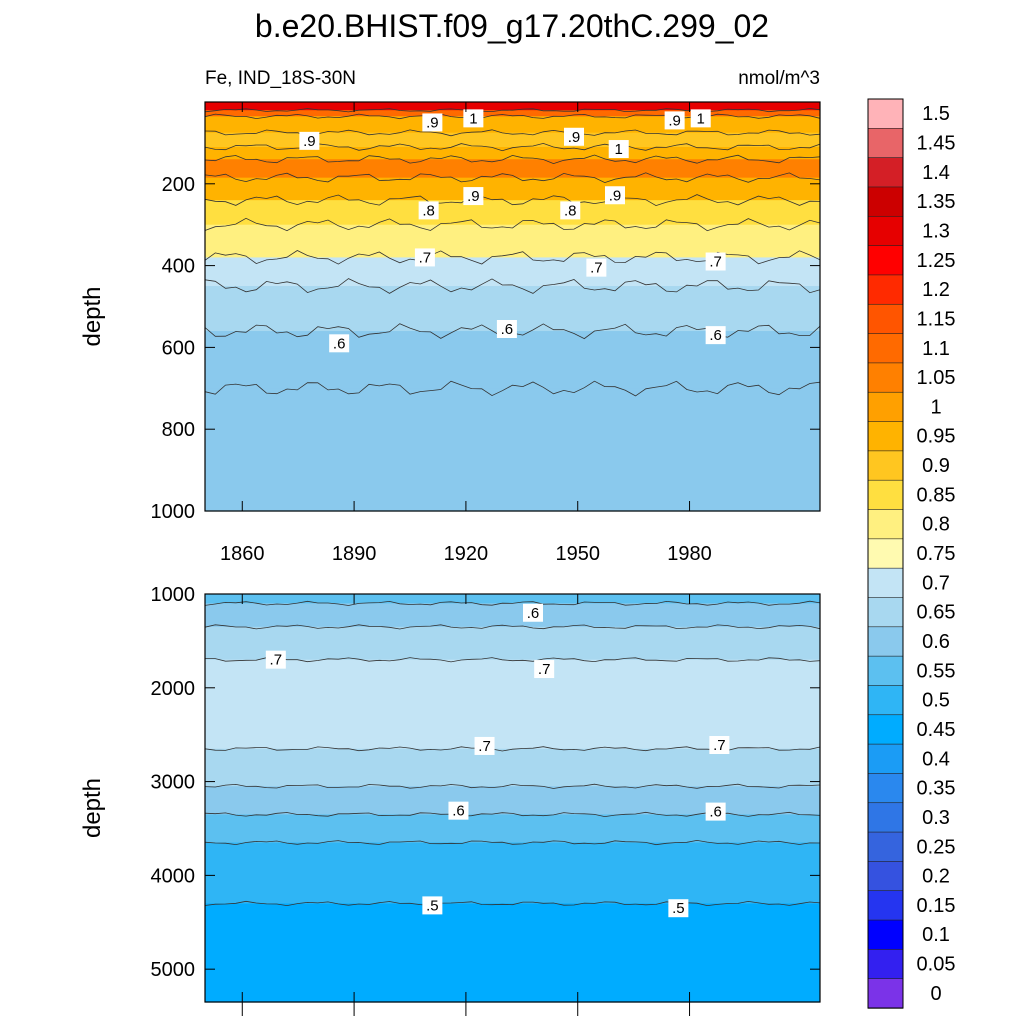  Describe the element at coordinates (173, 876) in the screenshot. I see `y-tick-label: 4000` at that location.